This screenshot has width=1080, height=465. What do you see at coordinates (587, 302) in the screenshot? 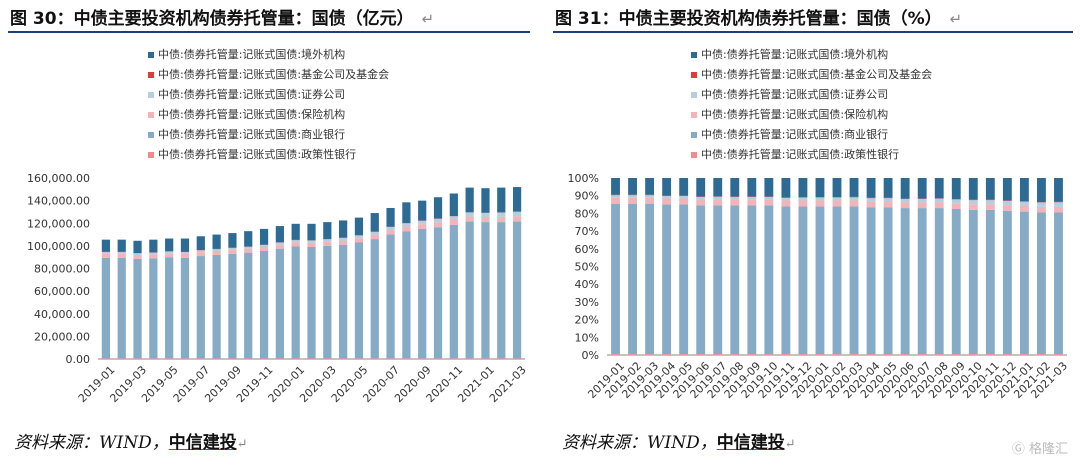
I see `y-tick-label: 30%` at bounding box center [587, 302].